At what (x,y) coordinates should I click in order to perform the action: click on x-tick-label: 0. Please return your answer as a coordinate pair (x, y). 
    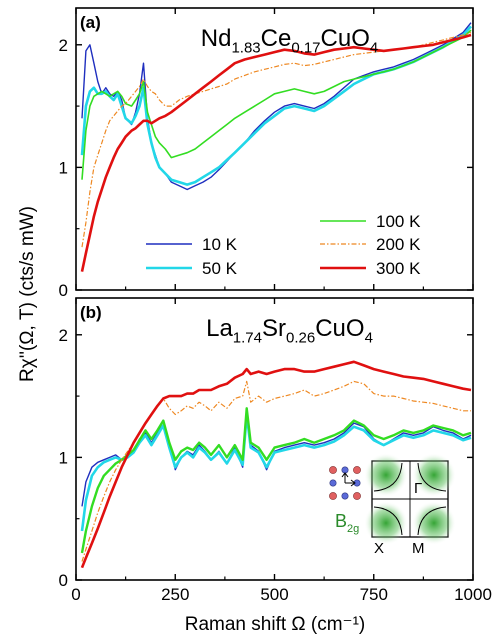
    Looking at the image, I should click on (75, 594).